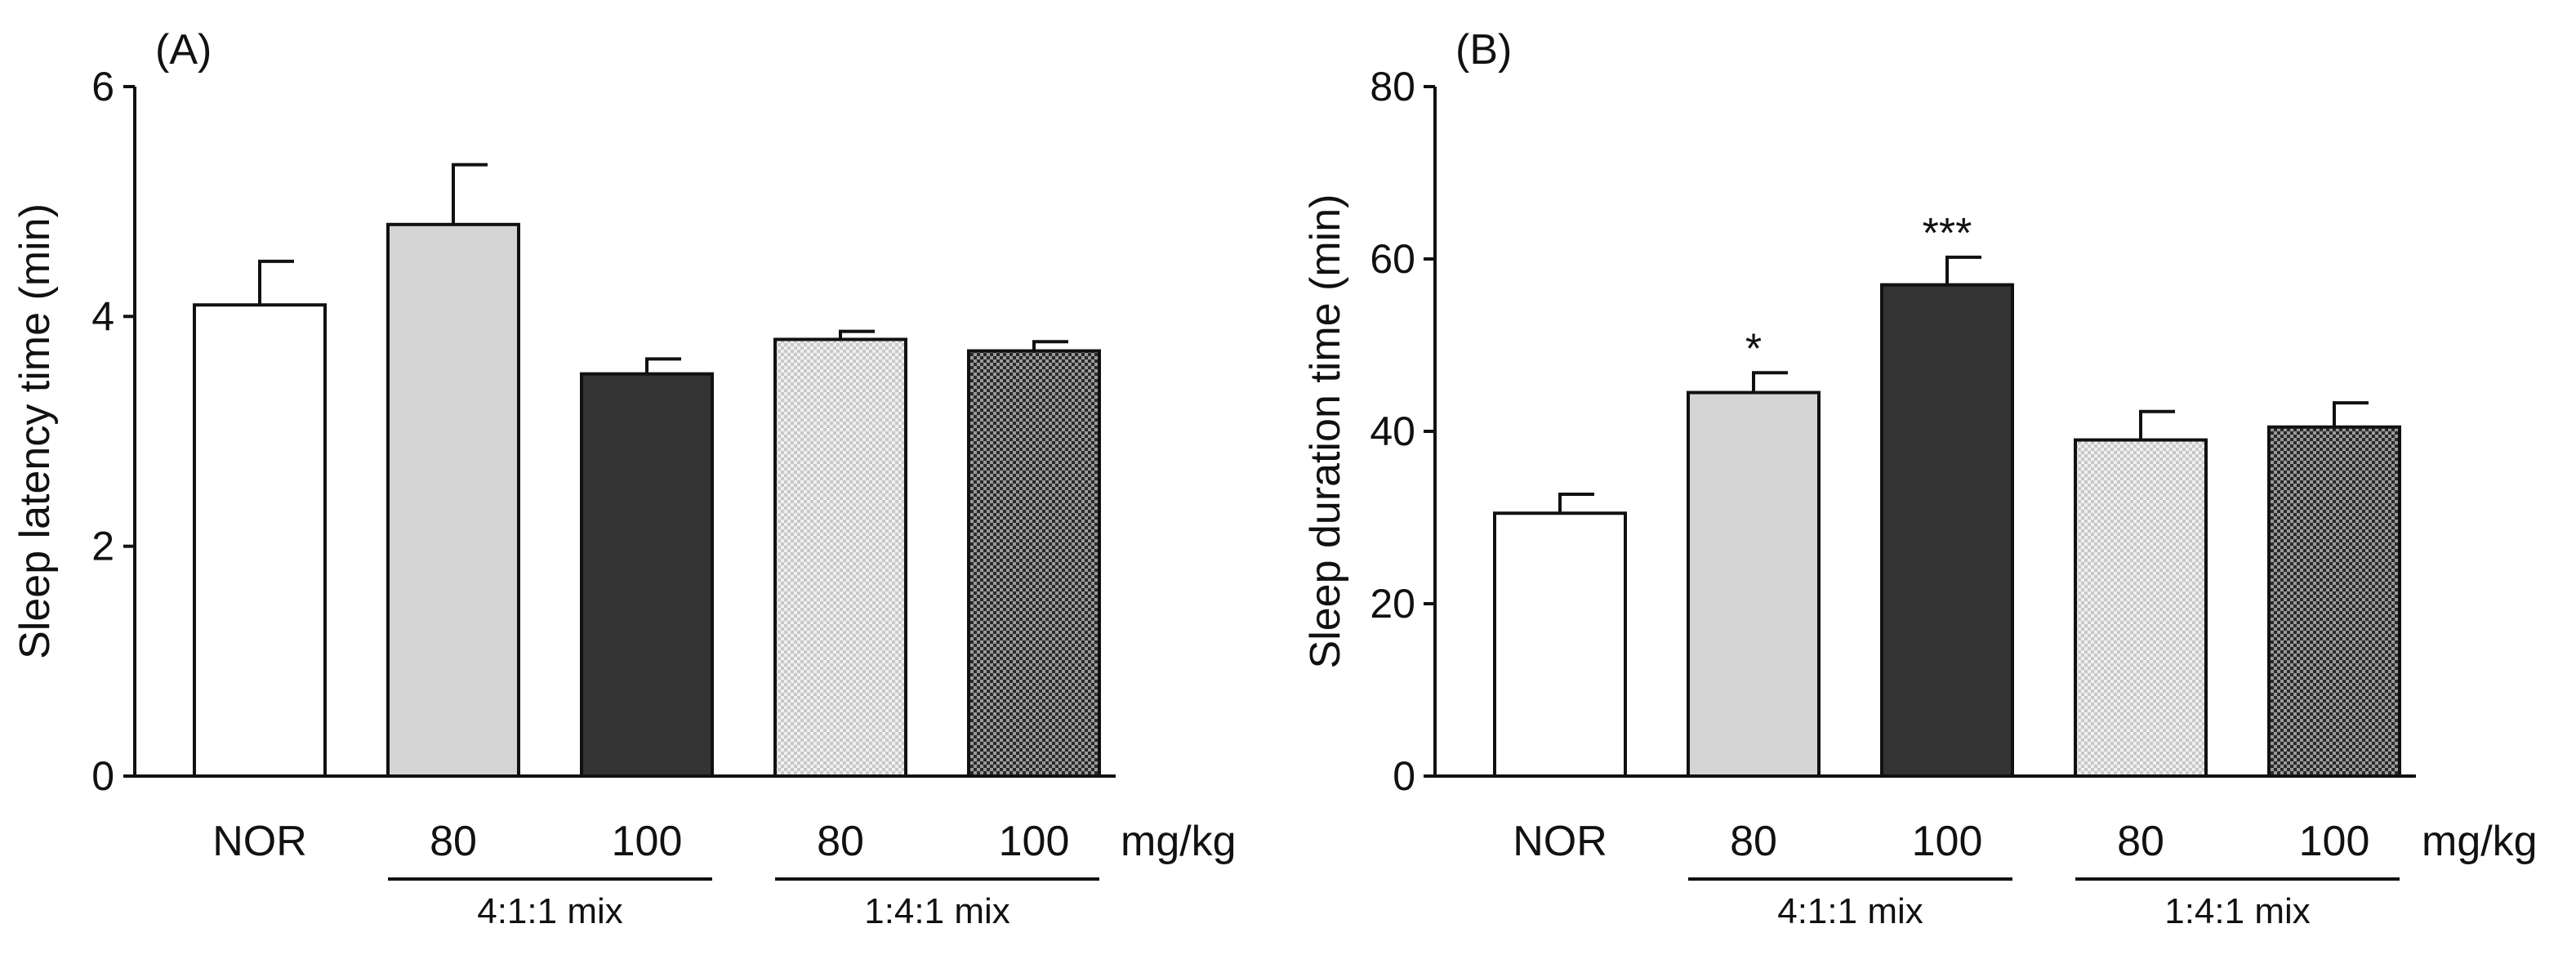 Image resolution: width=2576 pixels, height=955 pixels. What do you see at coordinates (1947, 234) in the screenshot?
I see `significance-marker: ***` at bounding box center [1947, 234].